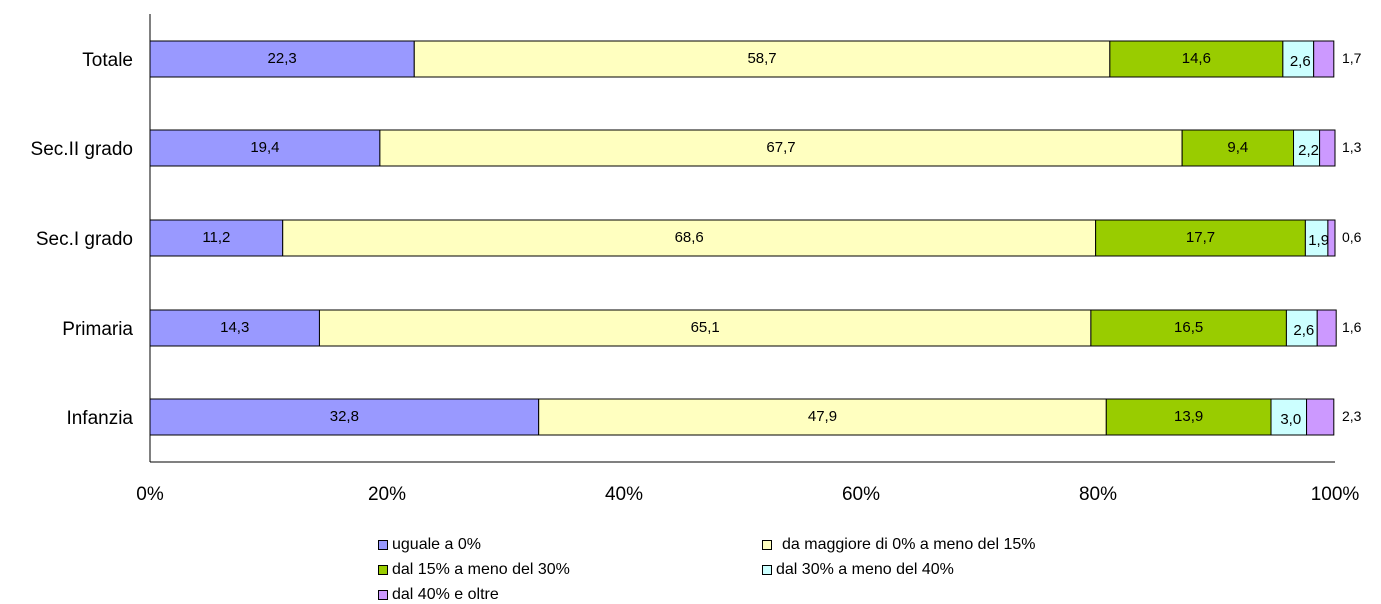 This screenshot has height=604, width=1381. Describe the element at coordinates (1290, 419) in the screenshot. I see `data-label: 3,0` at that location.